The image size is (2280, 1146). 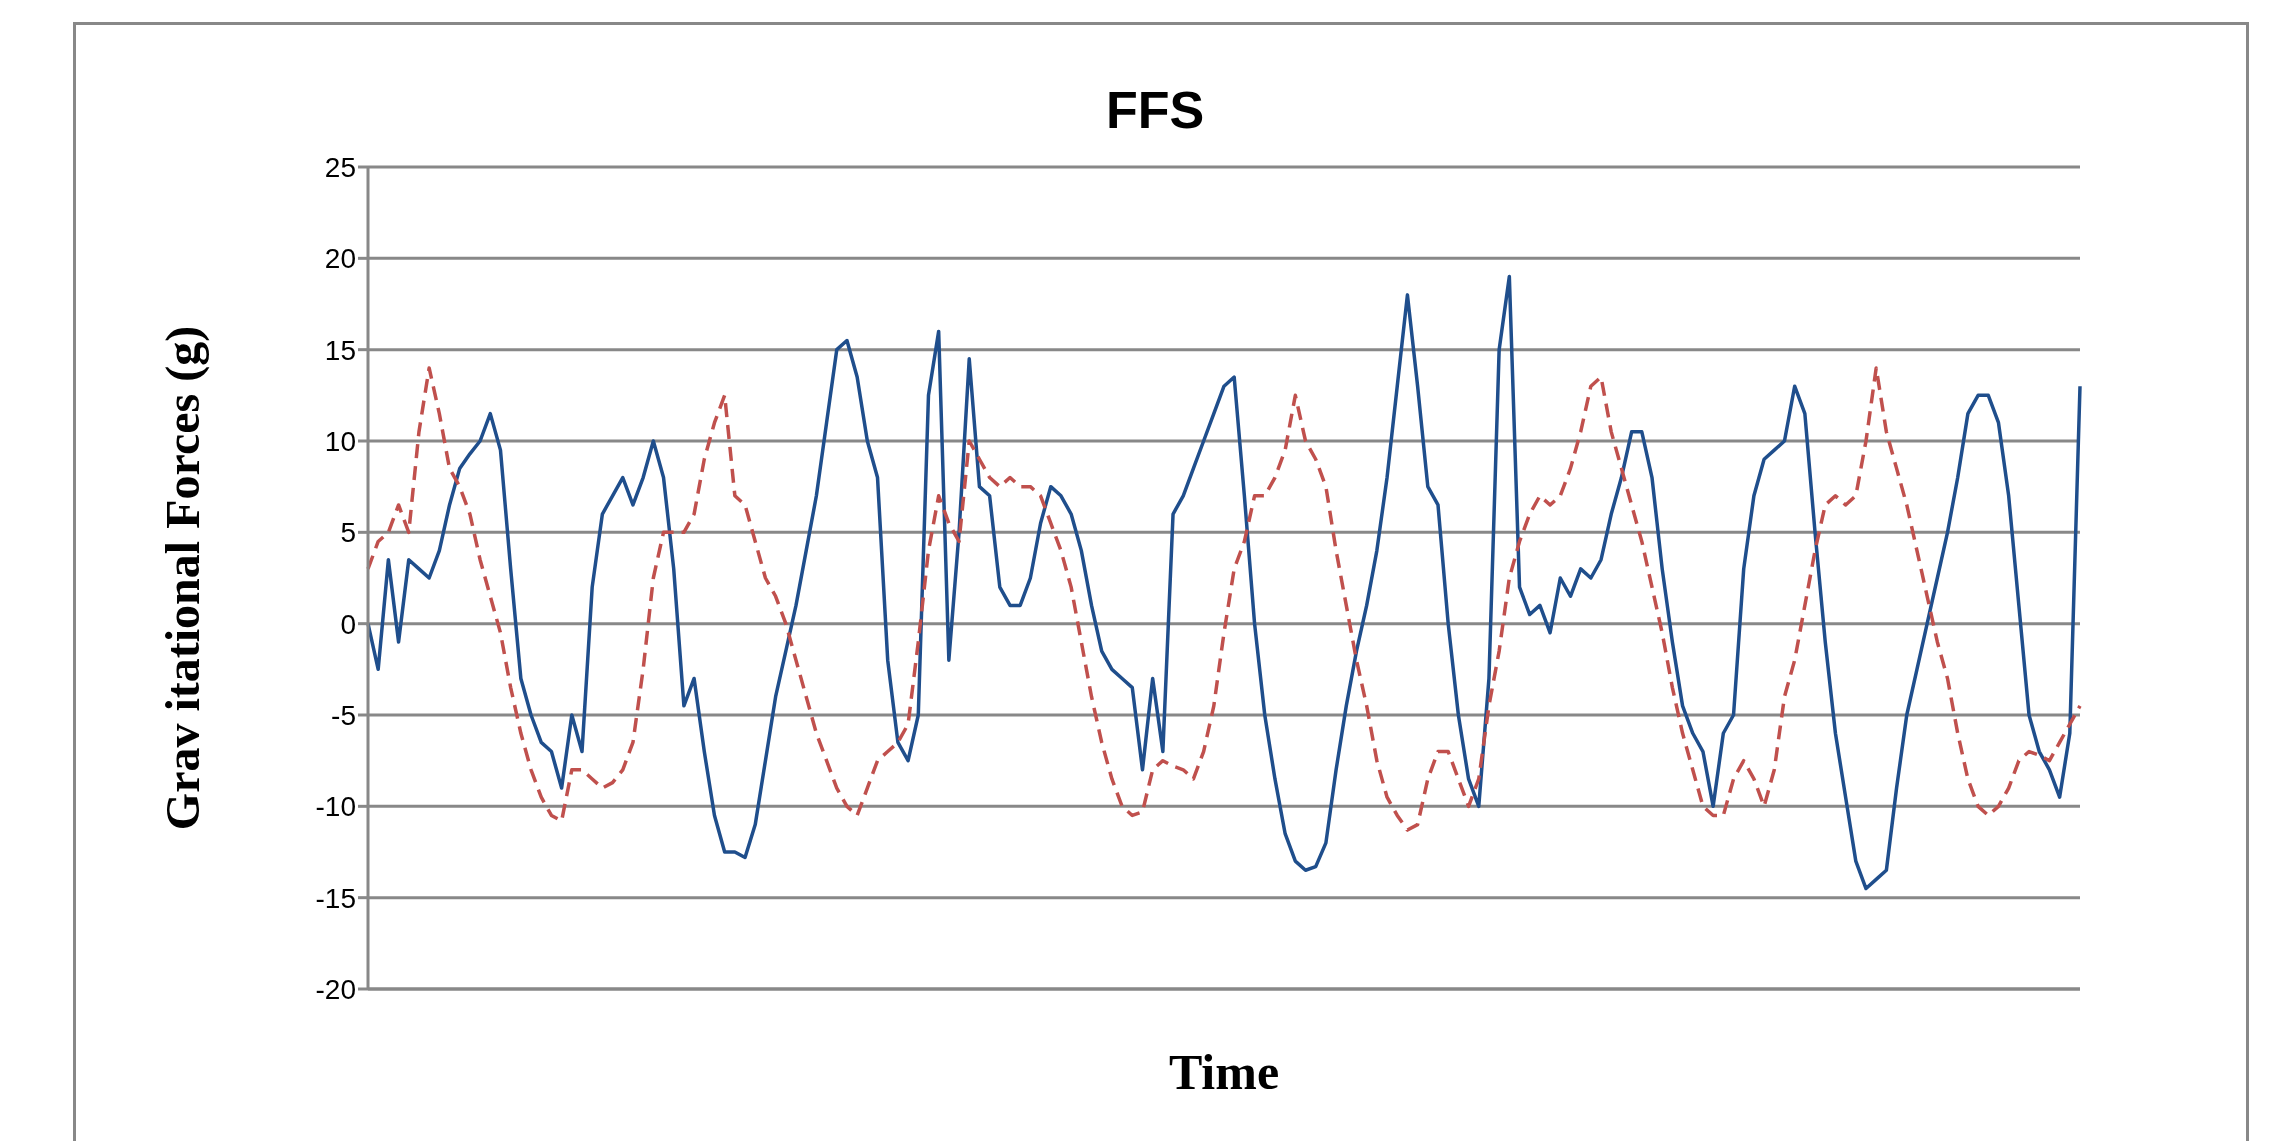 I want to click on x-axis-title: Time, so click(x=1224, y=1072).